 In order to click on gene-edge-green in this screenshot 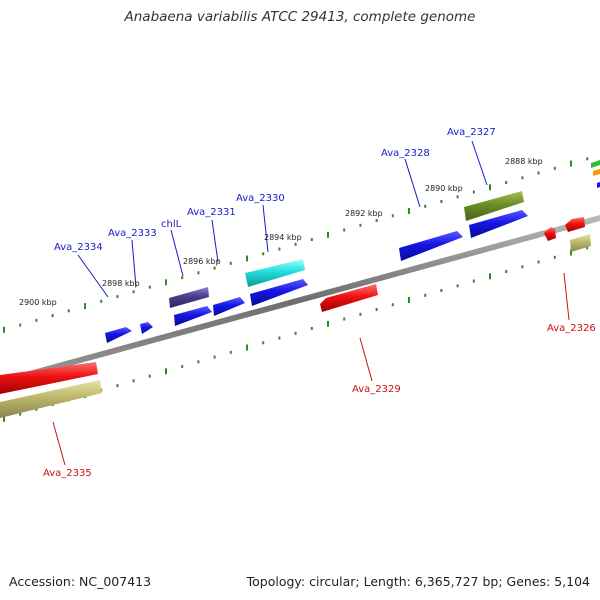, I will do `click(595, 164)`.